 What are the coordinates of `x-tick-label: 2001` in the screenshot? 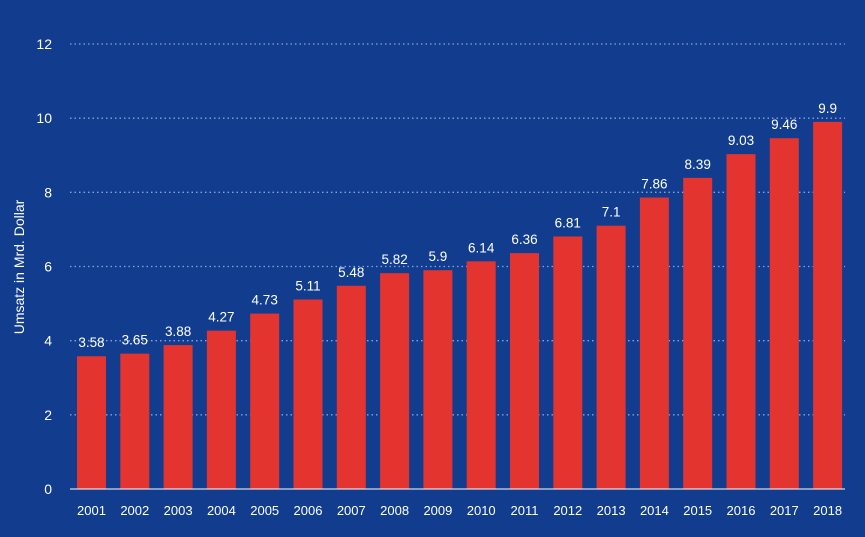 It's located at (91, 510).